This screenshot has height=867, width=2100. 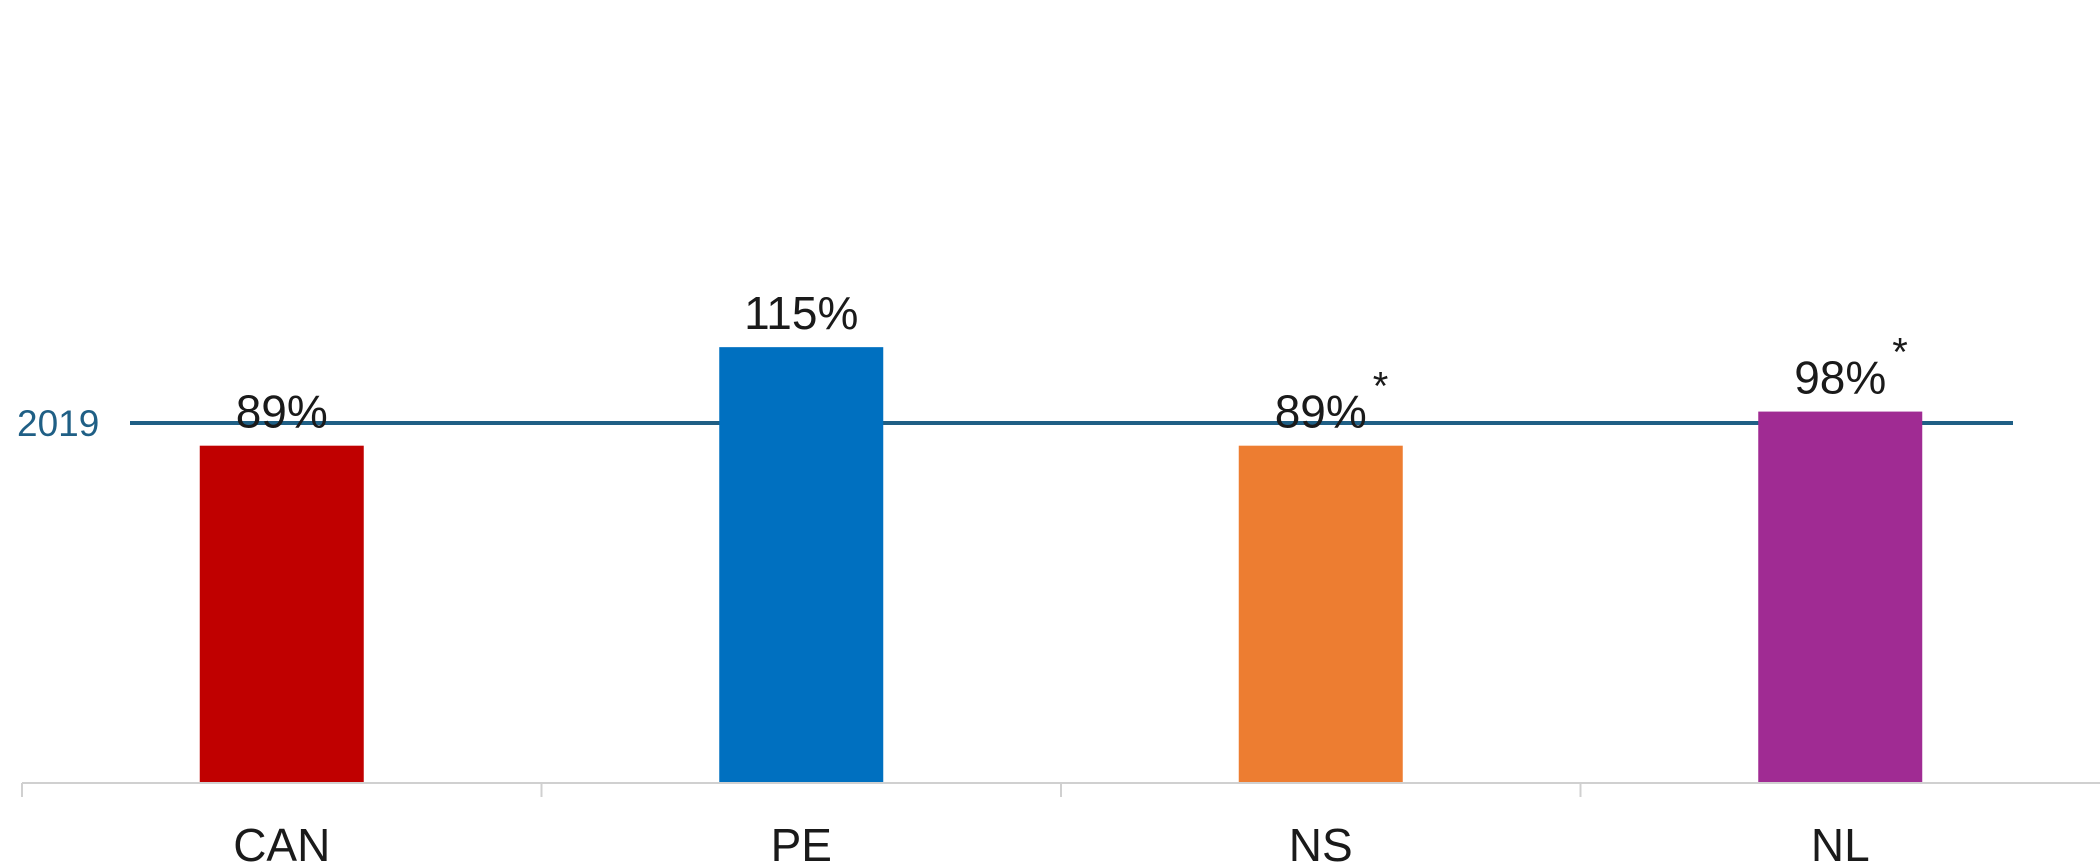 I want to click on x-tick-label-nl: NL, so click(x=1840, y=843).